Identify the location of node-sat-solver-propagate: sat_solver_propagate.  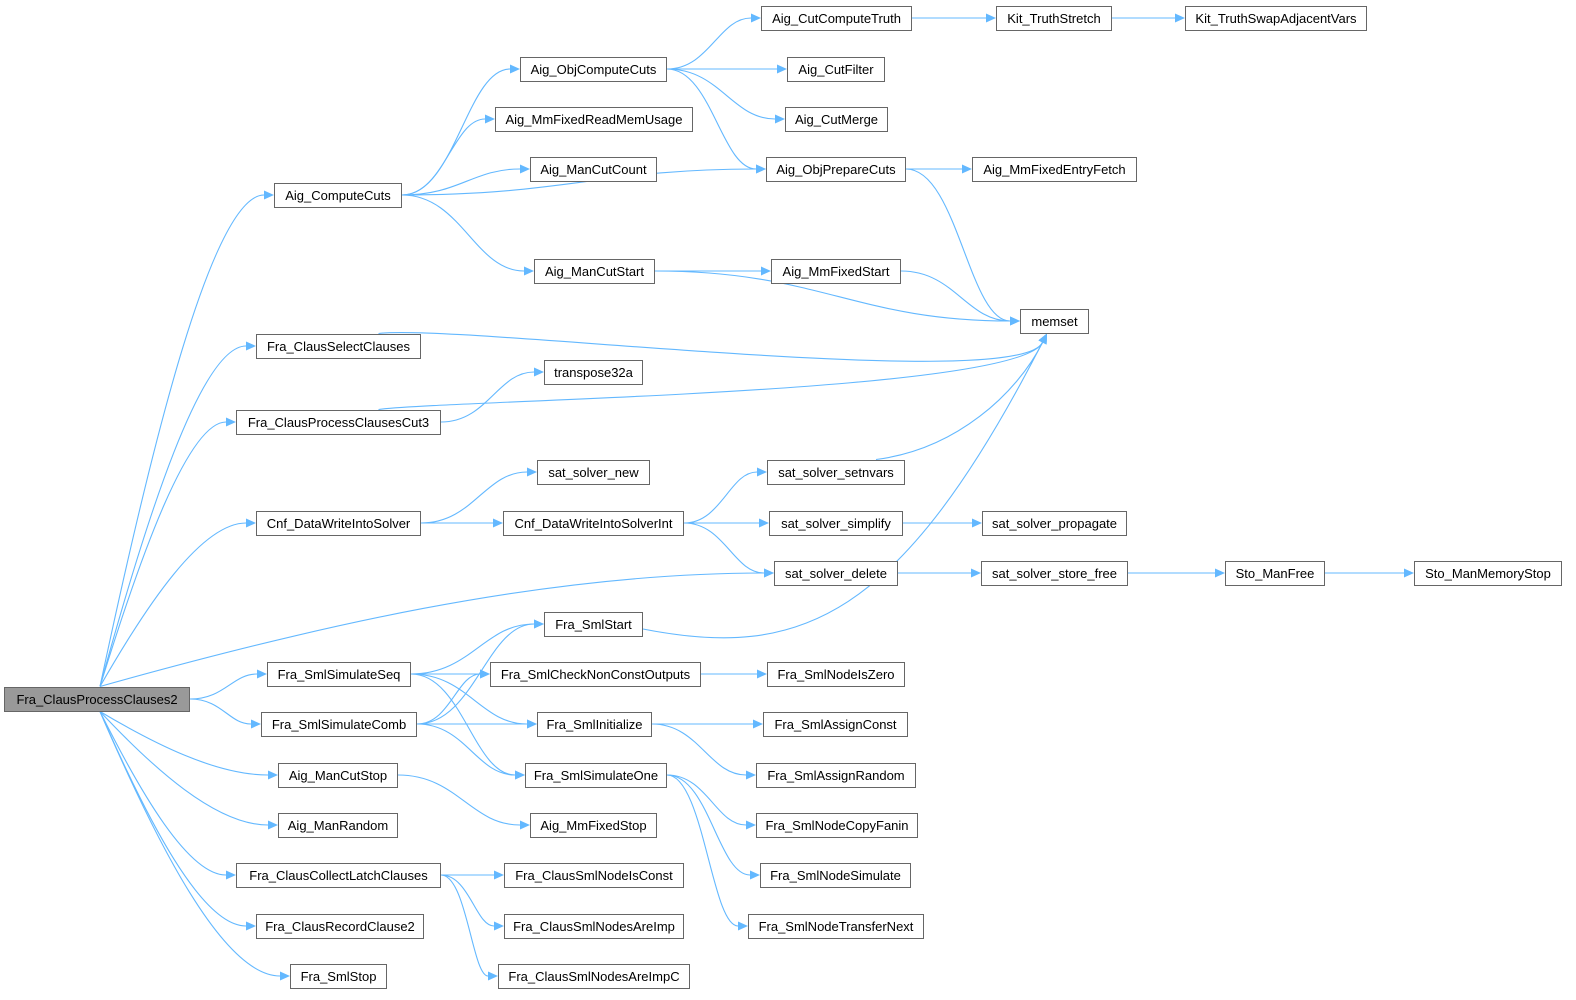
(1054, 523).